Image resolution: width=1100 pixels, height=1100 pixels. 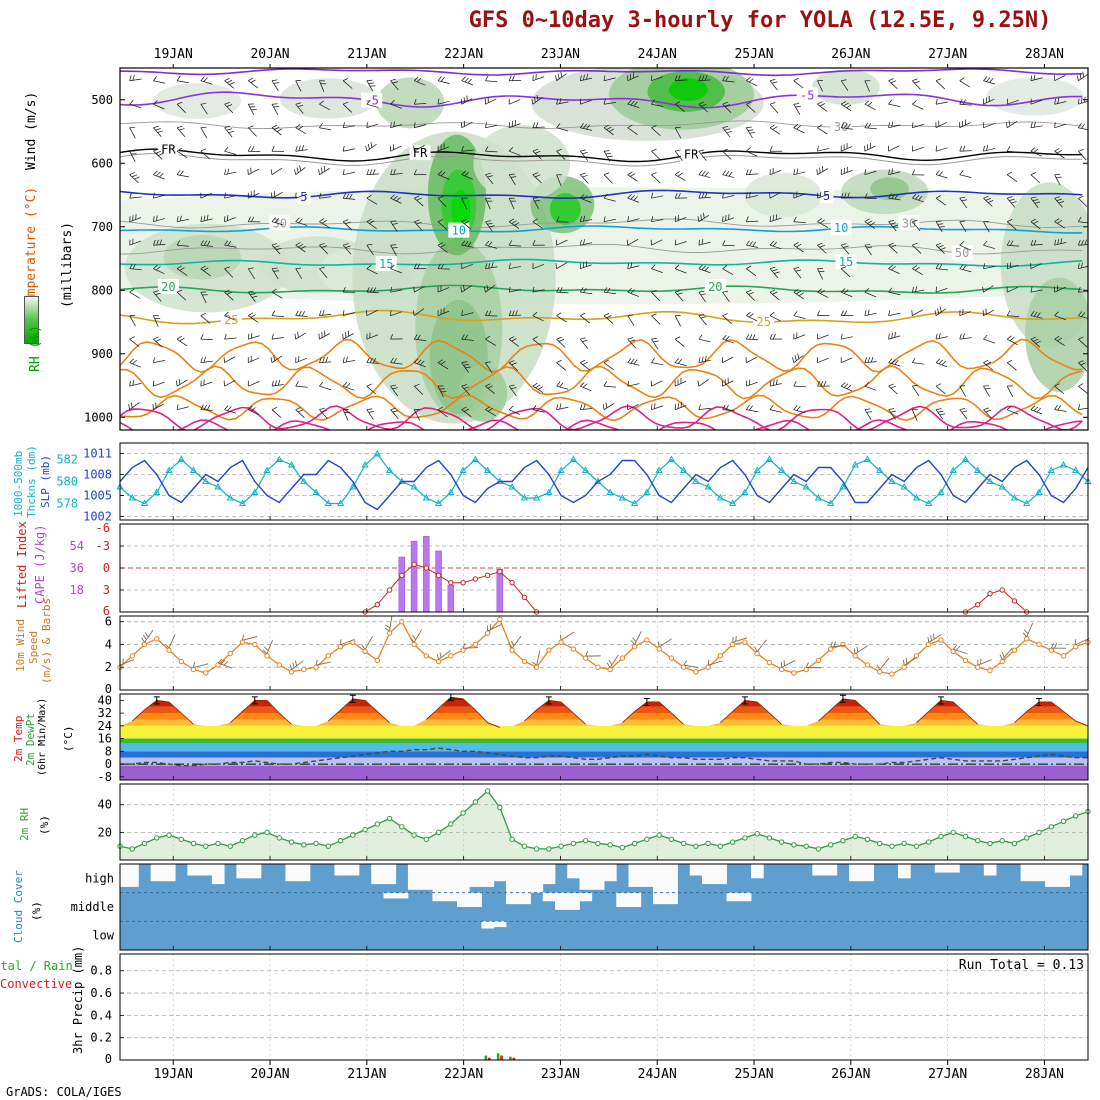 What do you see at coordinates (18, 738) in the screenshot?
I see `axis-label-2m-temp: 2m Temp` at bounding box center [18, 738].